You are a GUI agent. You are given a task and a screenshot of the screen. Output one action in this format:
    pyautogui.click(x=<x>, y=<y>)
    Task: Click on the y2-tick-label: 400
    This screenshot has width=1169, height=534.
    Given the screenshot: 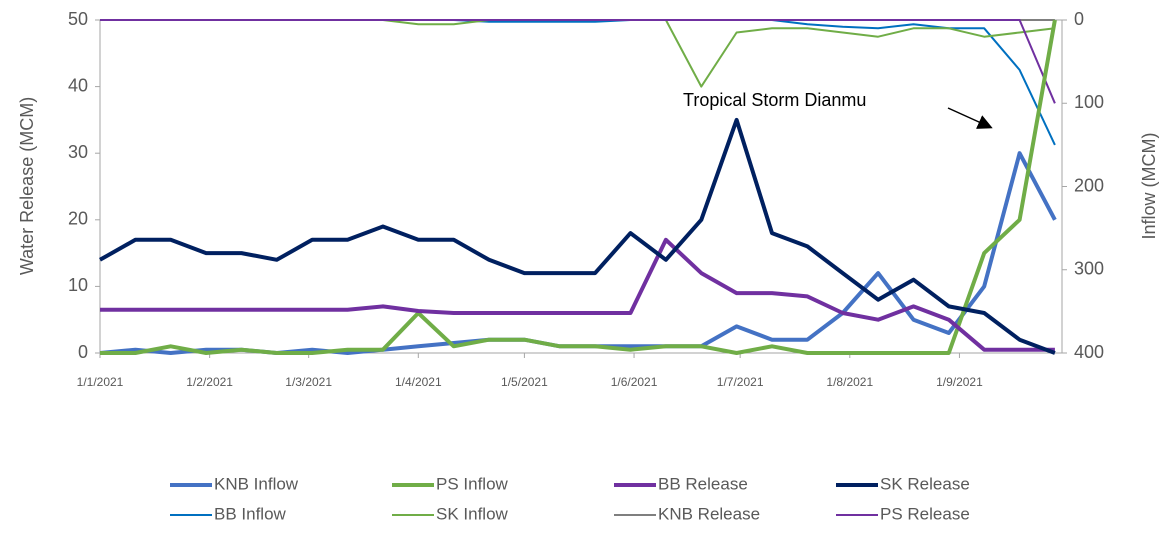 What is the action you would take?
    pyautogui.click(x=1089, y=352)
    